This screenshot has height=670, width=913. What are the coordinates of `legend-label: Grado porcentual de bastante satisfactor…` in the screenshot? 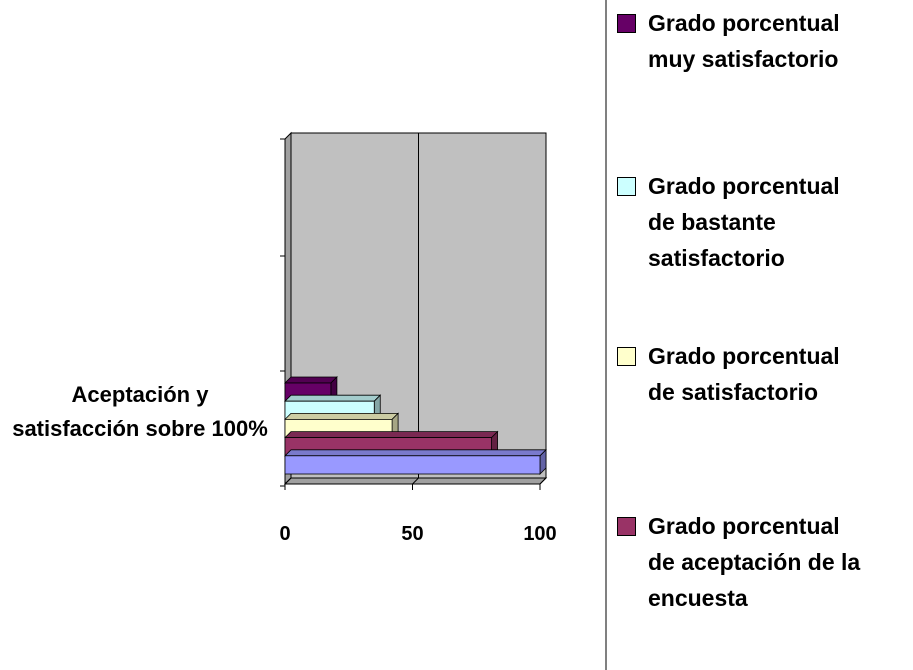 It's located at (744, 222).